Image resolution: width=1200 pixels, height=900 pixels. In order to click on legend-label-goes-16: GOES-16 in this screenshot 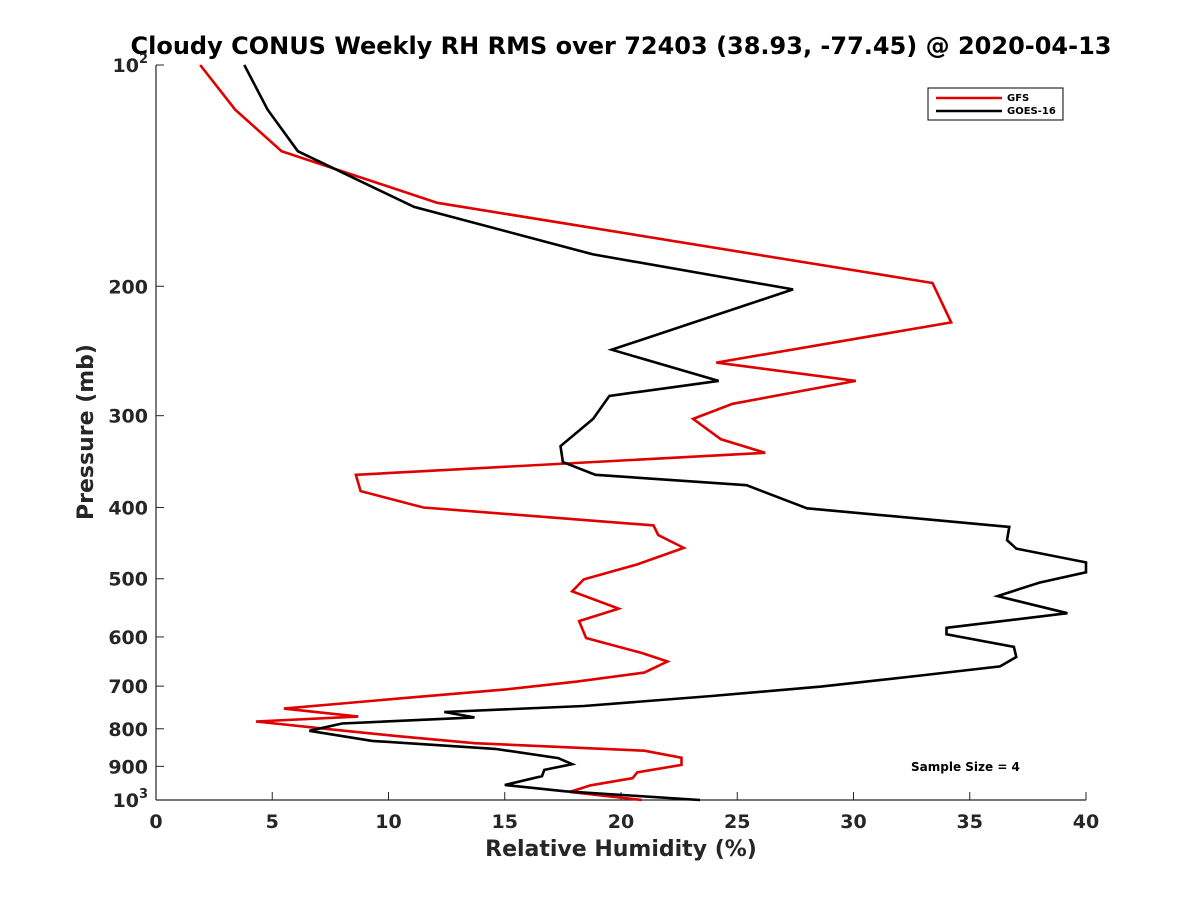, I will do `click(1031, 111)`.